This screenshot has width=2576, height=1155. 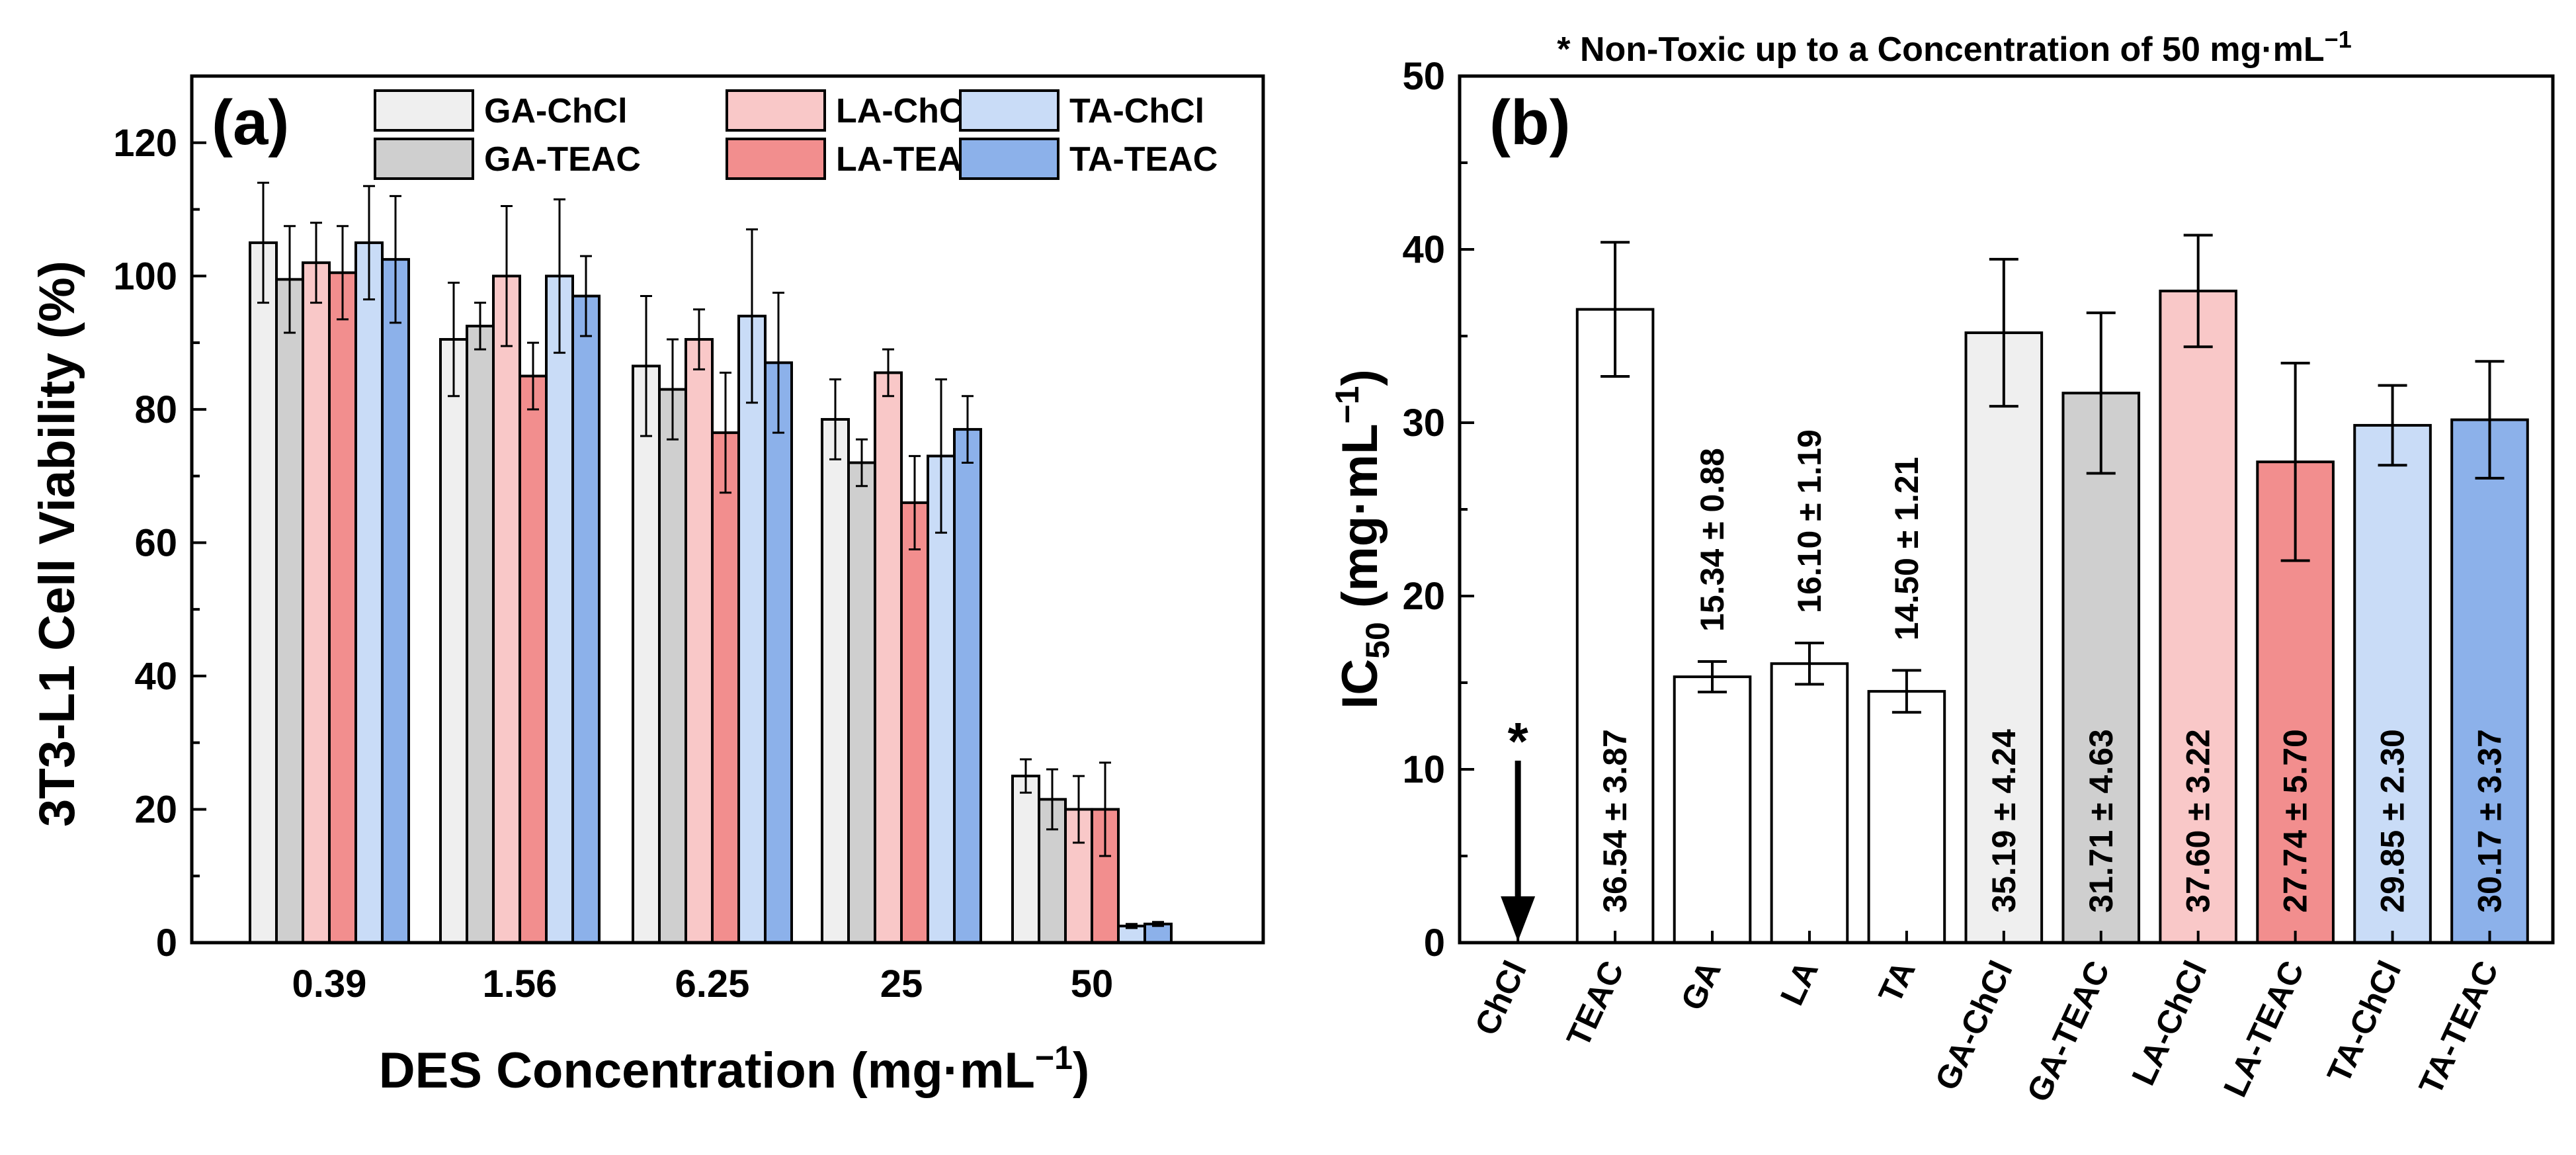 What do you see at coordinates (1974, 1025) in the screenshot?
I see `x-tick-label: GA-ChCl` at bounding box center [1974, 1025].